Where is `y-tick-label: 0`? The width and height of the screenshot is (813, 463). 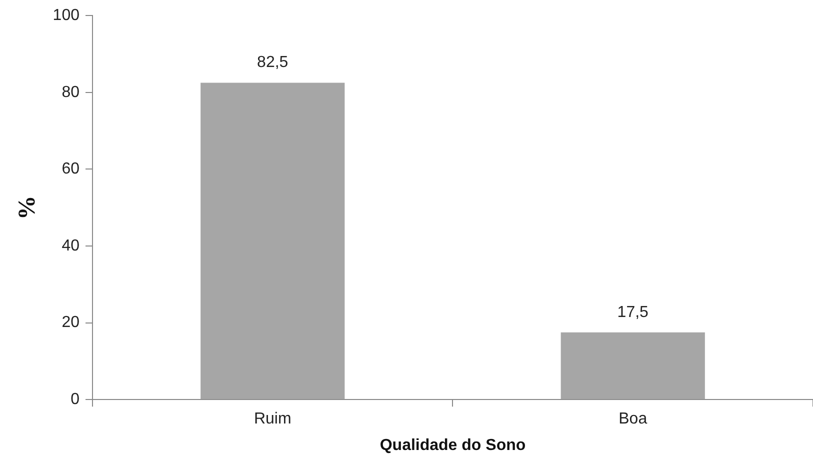
y-tick-label: 0 is located at coordinates (75, 399).